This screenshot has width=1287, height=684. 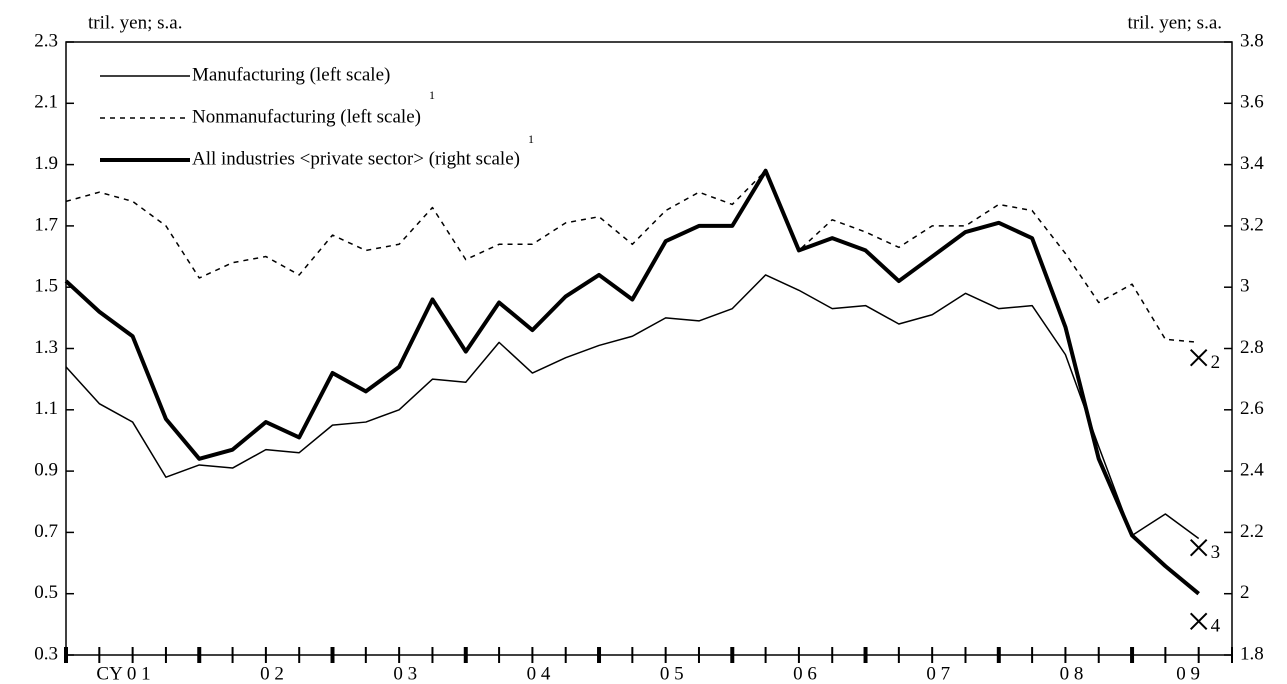 I want to click on y-tick-label: 0.9, so click(x=46, y=469).